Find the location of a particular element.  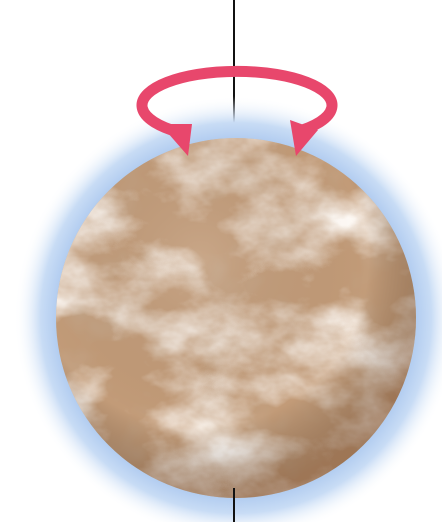

rotation-arrow is located at coordinates (237, 110).